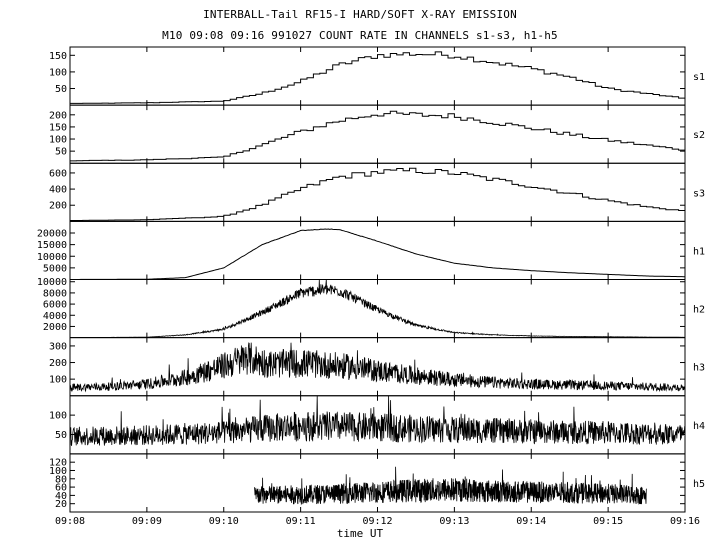 The image size is (720, 550). I want to click on y-tick-label-h1: 20000, so click(52, 234).